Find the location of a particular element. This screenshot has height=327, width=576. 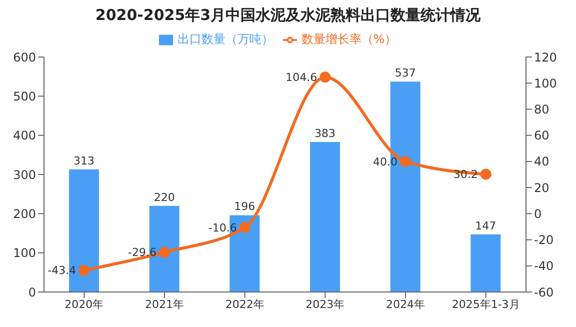

data-label: 220 is located at coordinates (164, 197).